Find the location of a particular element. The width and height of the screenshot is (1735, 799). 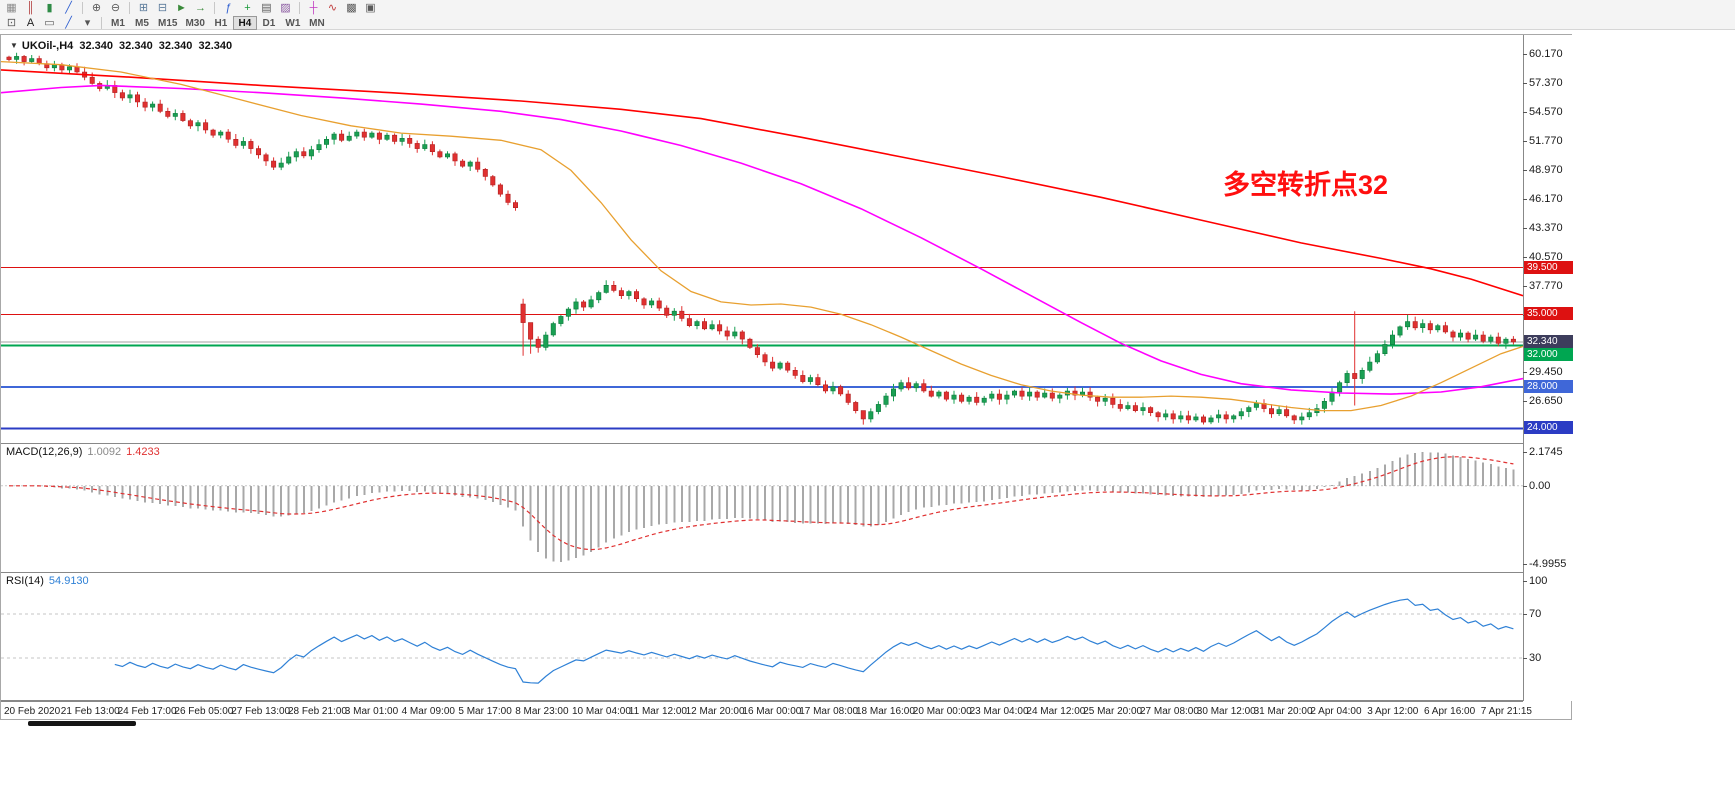

print-icon: ▣ is located at coordinates (370, 7).